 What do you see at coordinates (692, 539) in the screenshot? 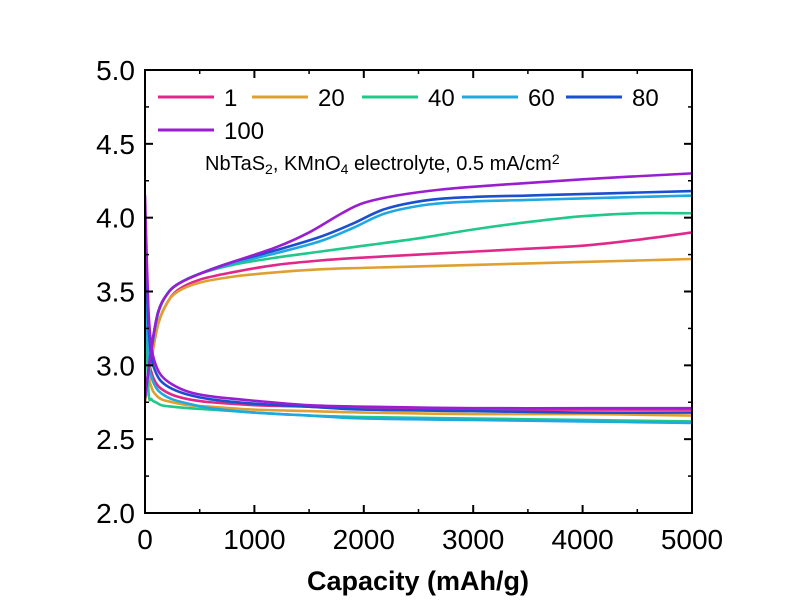
I see `x-tick-label: 5000` at bounding box center [692, 539].